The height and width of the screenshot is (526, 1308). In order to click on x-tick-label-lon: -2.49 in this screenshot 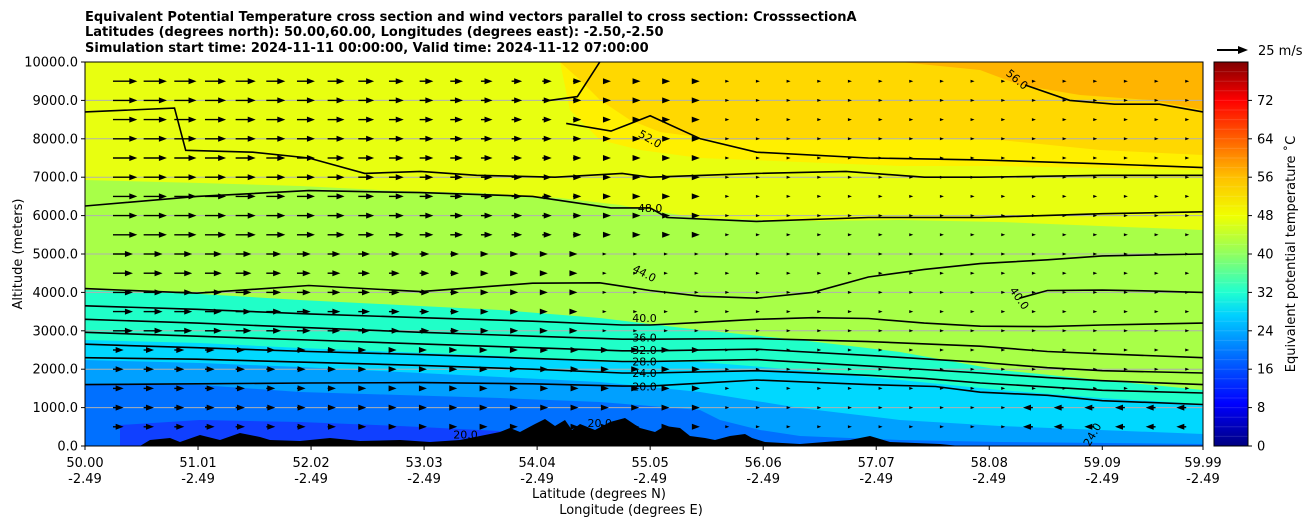, I will do `click(424, 479)`.